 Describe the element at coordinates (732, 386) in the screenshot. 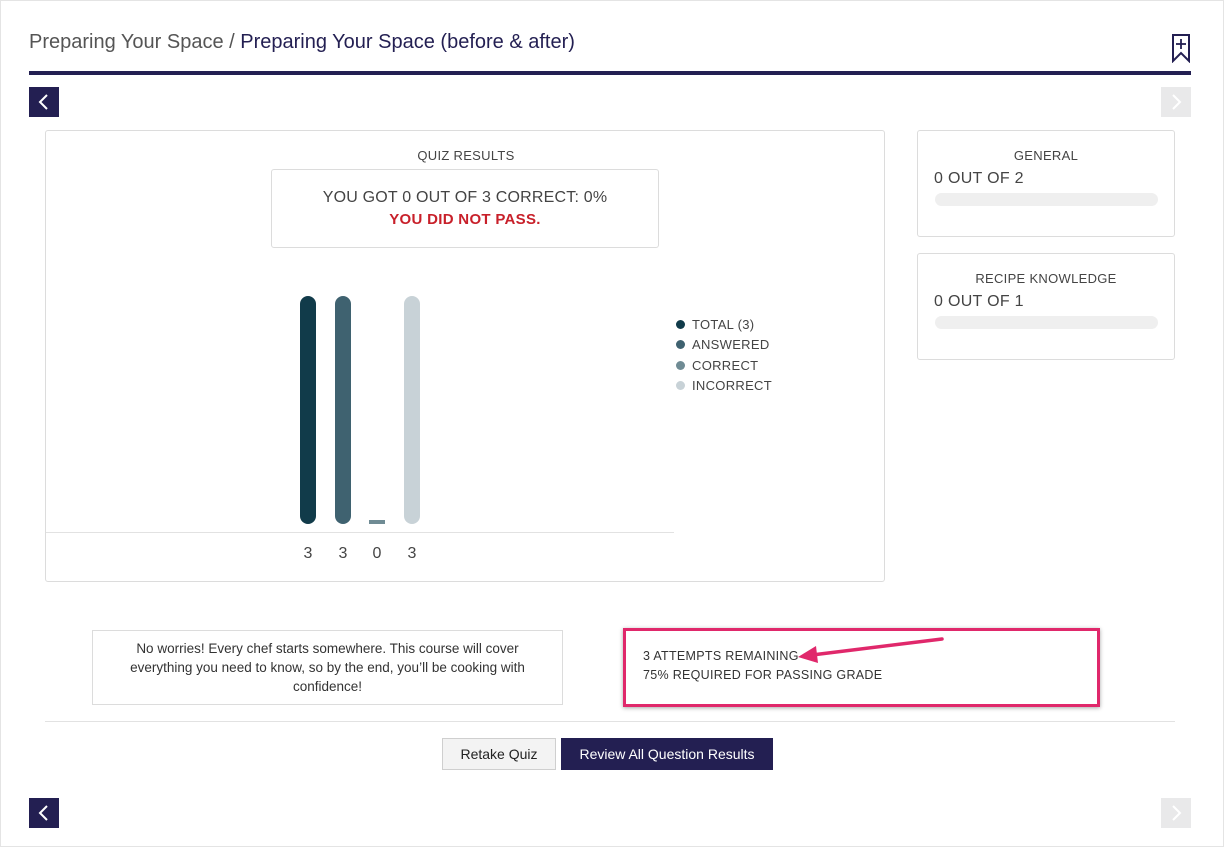

I see `legend-label: INCORRECT` at that location.